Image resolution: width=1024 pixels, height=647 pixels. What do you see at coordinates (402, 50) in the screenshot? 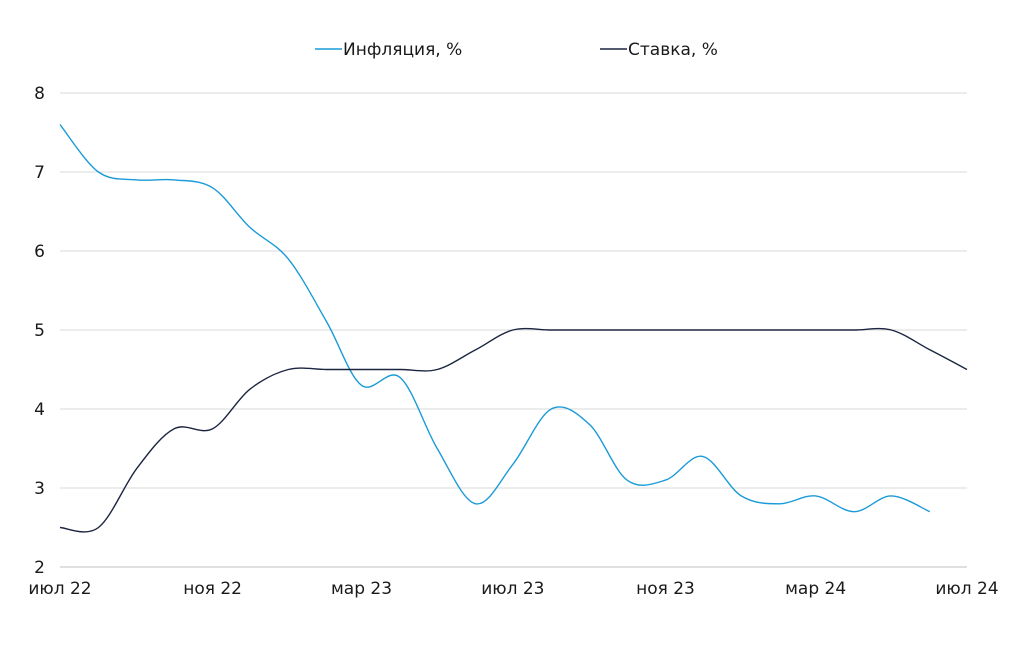
I see `legend-label: Инфляция, %` at bounding box center [402, 50].